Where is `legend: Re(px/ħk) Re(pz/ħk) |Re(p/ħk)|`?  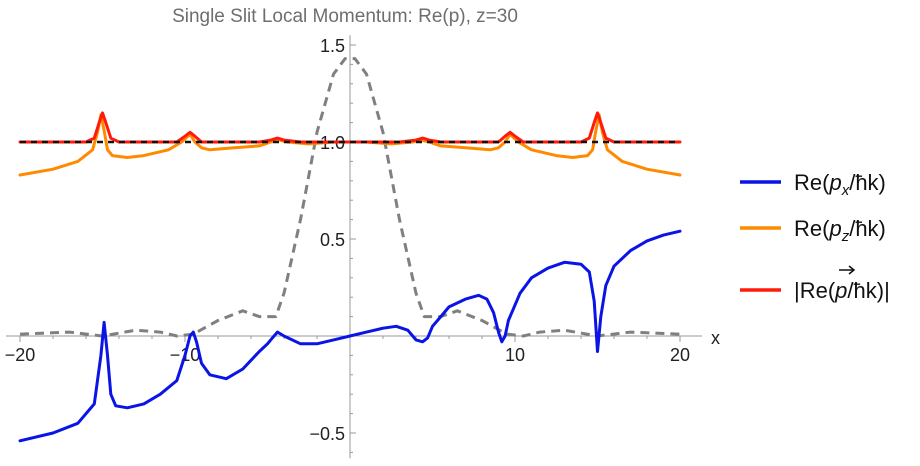
legend: Re(px/ħk) Re(pz/ħk) |Re(p/ħk)| is located at coordinates (815, 236).